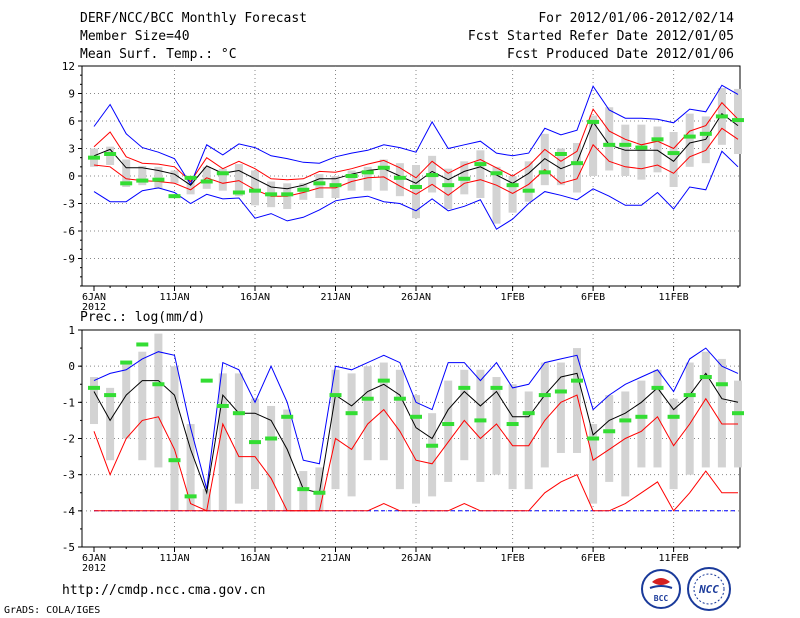 The image size is (800, 618). Describe the element at coordinates (68, 66) in the screenshot. I see `temp-y-tick-label: 12` at that location.